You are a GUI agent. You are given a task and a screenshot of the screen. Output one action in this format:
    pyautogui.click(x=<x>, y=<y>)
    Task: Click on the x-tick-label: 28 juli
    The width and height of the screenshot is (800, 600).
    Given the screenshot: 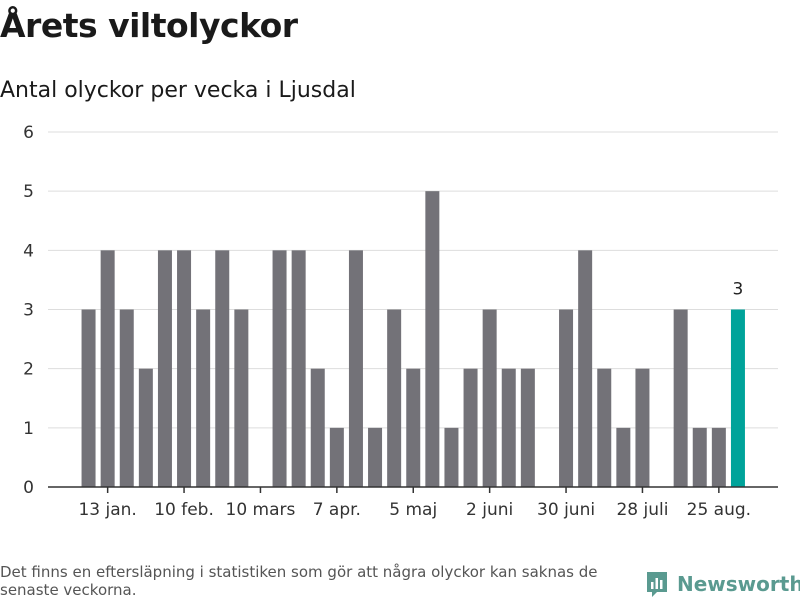 What is the action you would take?
    pyautogui.click(x=642, y=510)
    